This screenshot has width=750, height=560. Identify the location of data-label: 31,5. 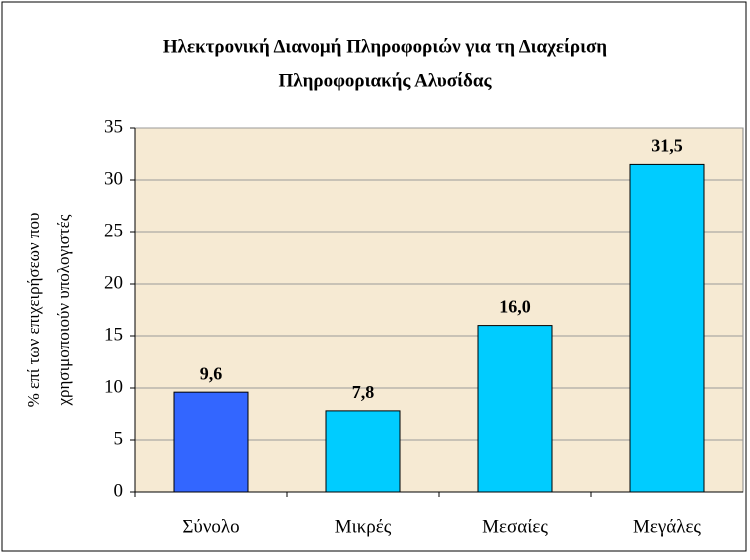
(667, 146).